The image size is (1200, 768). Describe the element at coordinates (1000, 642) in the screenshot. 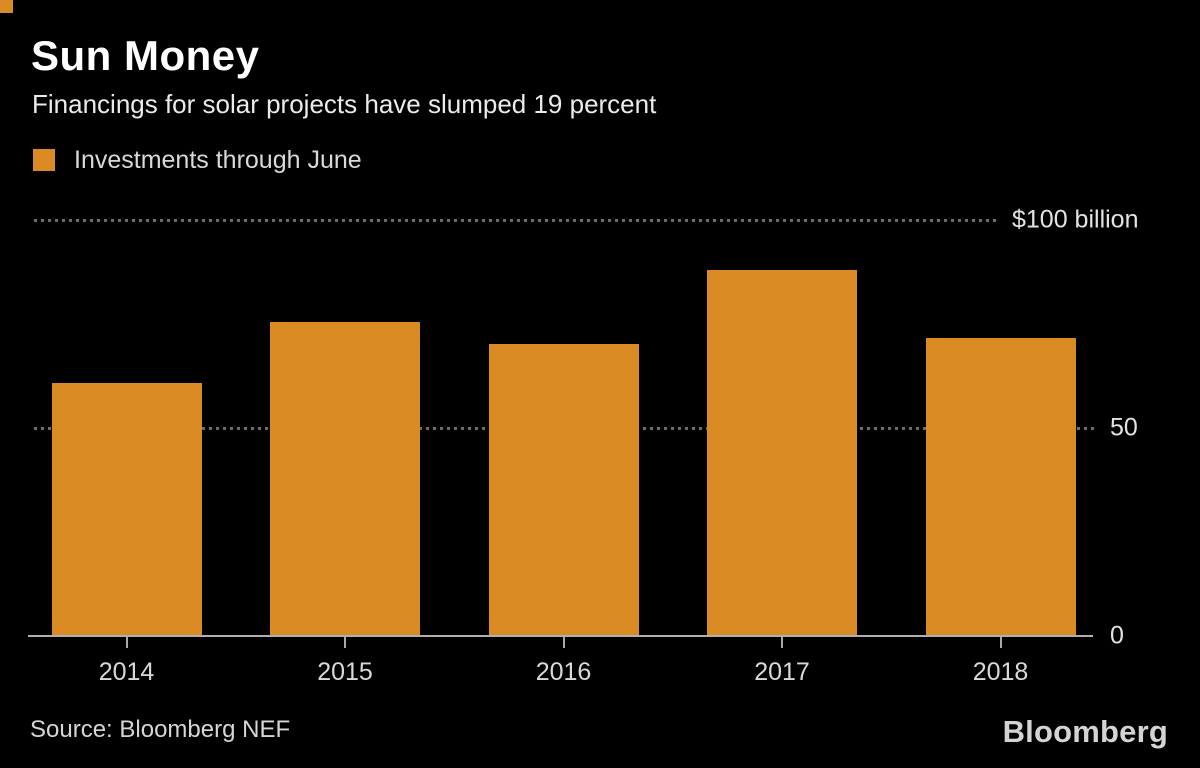

I see `x-axis-tick-2018` at that location.